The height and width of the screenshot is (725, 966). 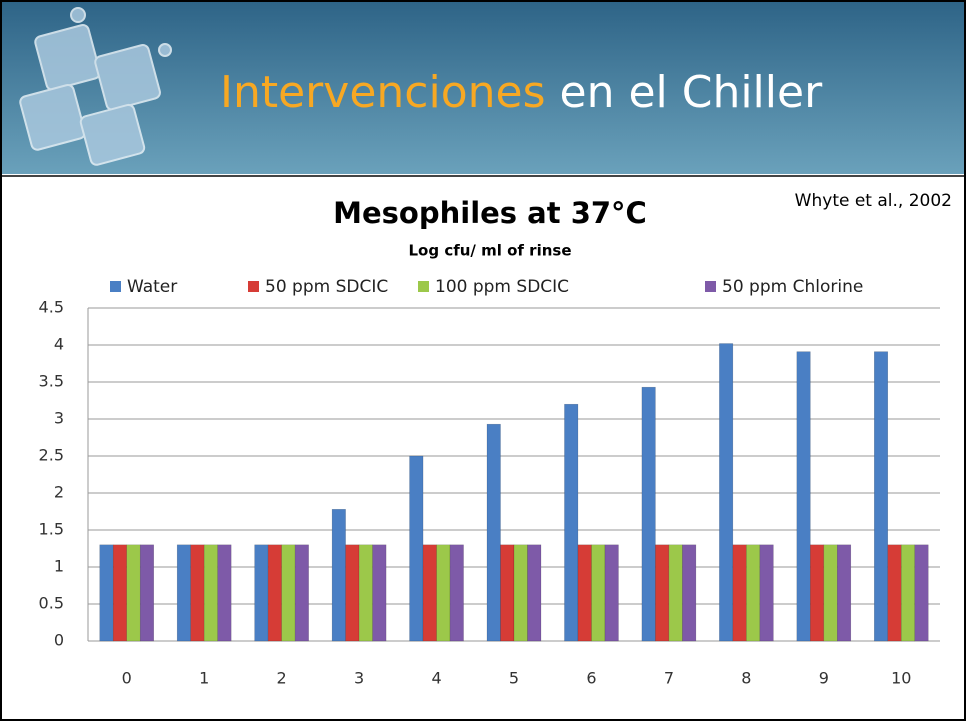 I want to click on x-tick-label: 5, so click(x=514, y=678).